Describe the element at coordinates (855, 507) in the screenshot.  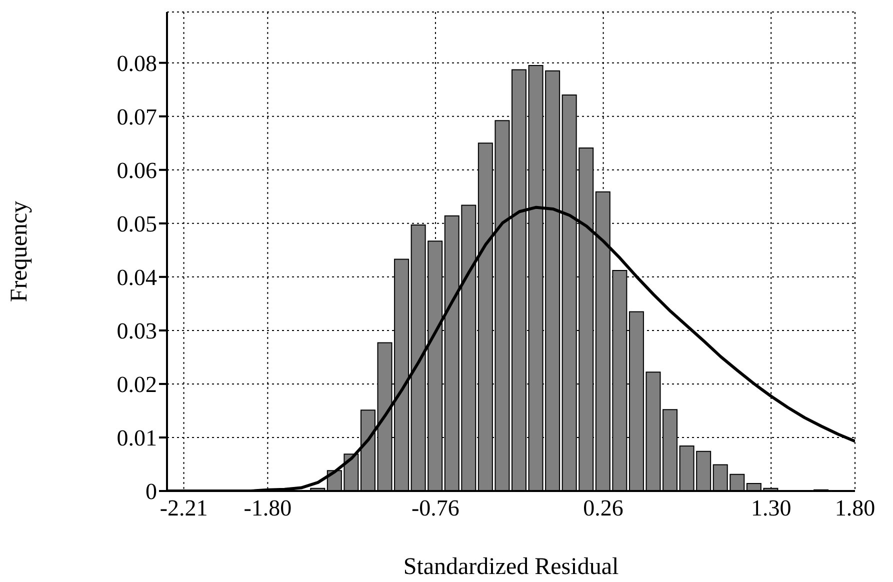
I see `x-tick-label: 1.80` at that location.